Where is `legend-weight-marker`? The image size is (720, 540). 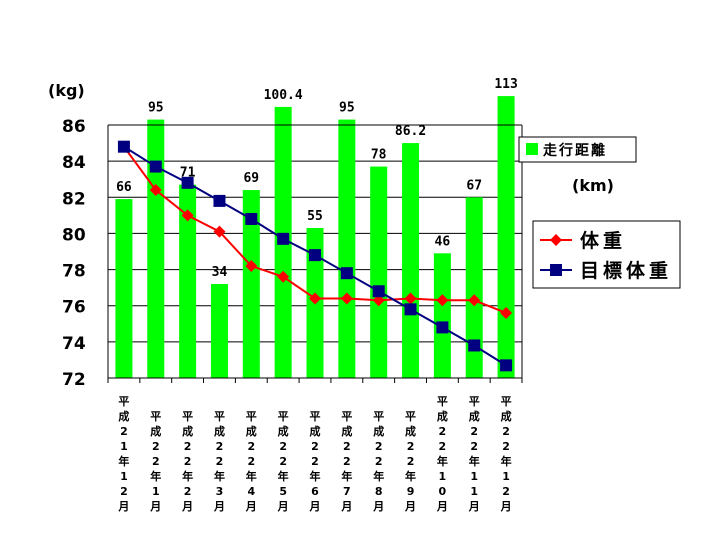
legend-weight-marker is located at coordinates (556, 240).